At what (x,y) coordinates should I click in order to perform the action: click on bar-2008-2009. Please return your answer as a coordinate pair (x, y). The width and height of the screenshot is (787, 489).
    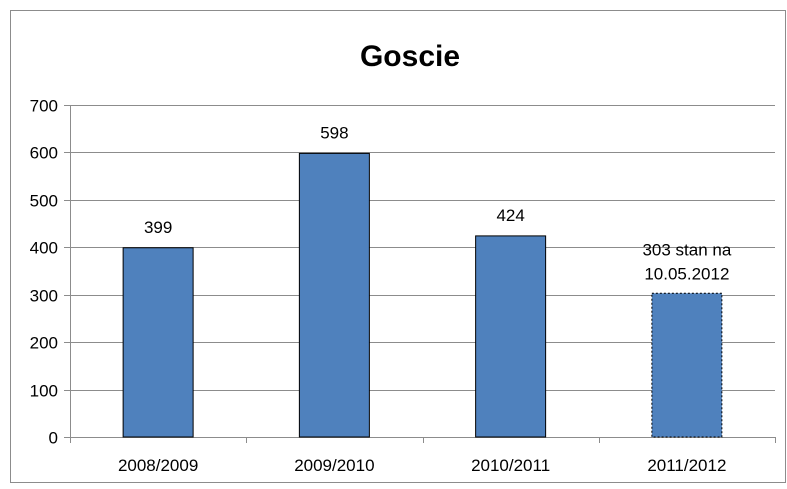
    Looking at the image, I should click on (158, 342).